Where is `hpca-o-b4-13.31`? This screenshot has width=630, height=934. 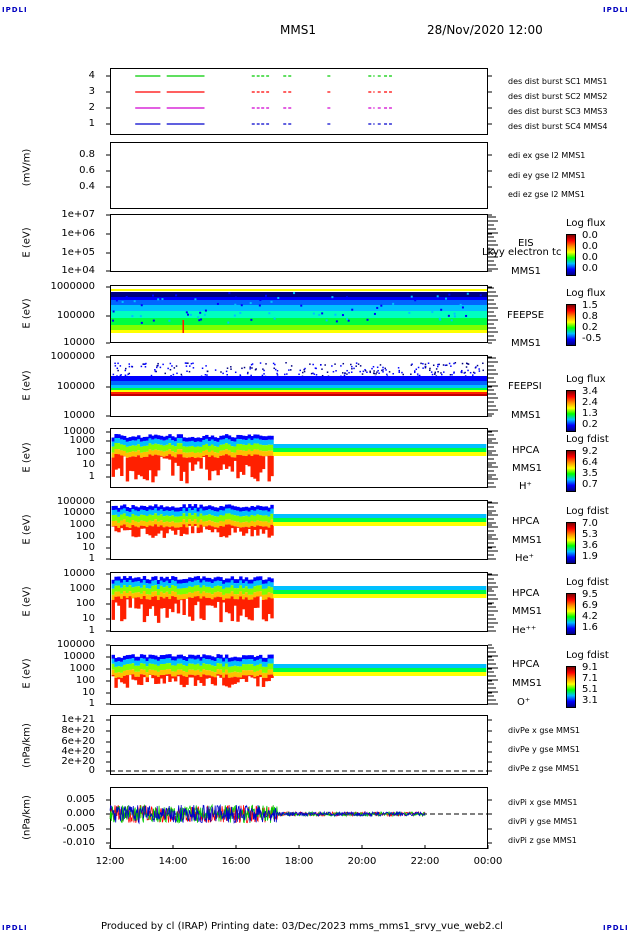 hpca-o-b4-13.31 is located at coordinates (153, 676).